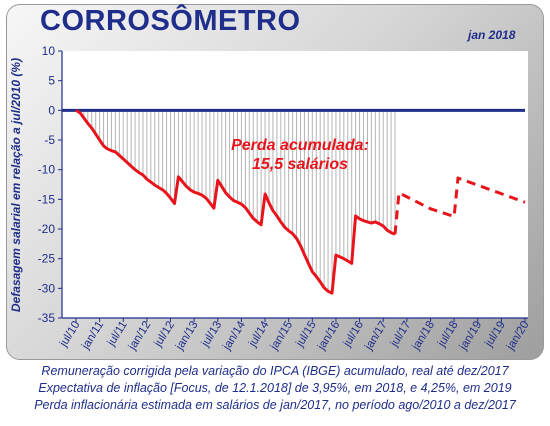 The image size is (550, 426). Describe the element at coordinates (300, 164) in the screenshot. I see `annotation-line-2: 15,5 salários` at that location.